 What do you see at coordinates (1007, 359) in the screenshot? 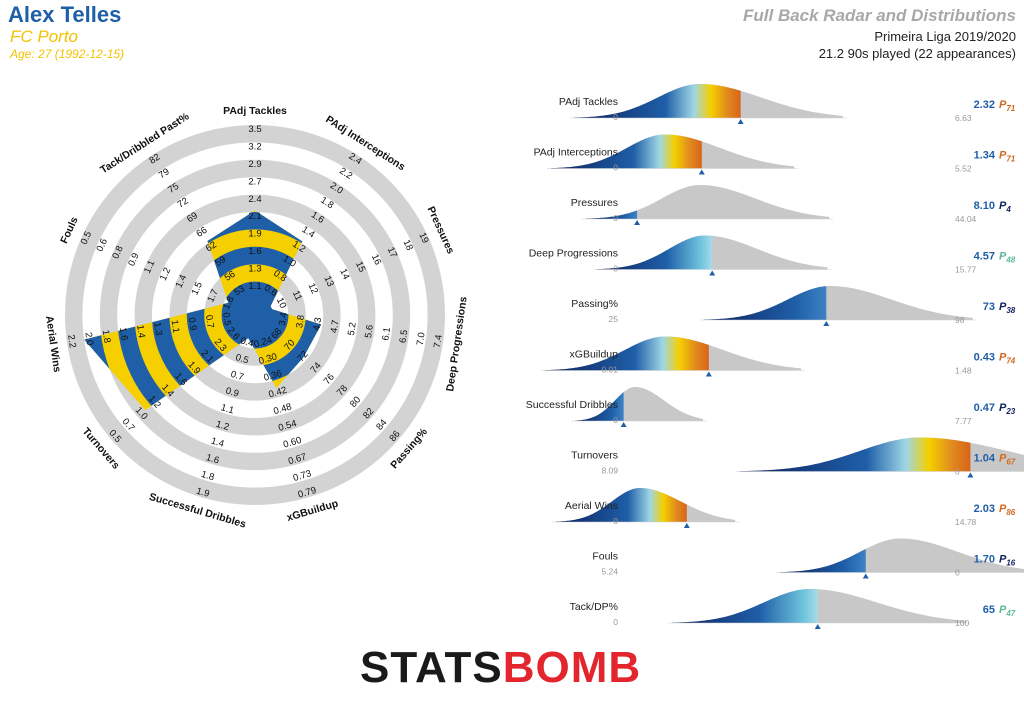
I see `distribution-percentile: P74` at bounding box center [1007, 359].